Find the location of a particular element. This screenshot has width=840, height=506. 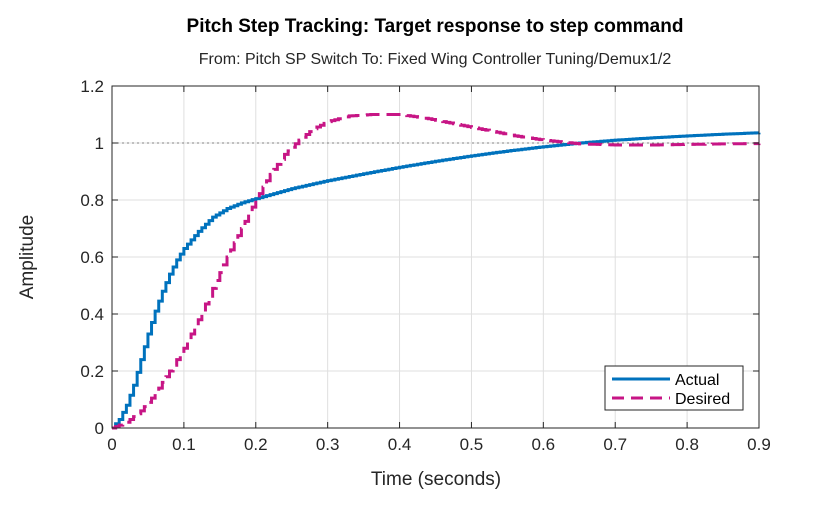

y-tick-label: 0.2 is located at coordinates (92, 371).